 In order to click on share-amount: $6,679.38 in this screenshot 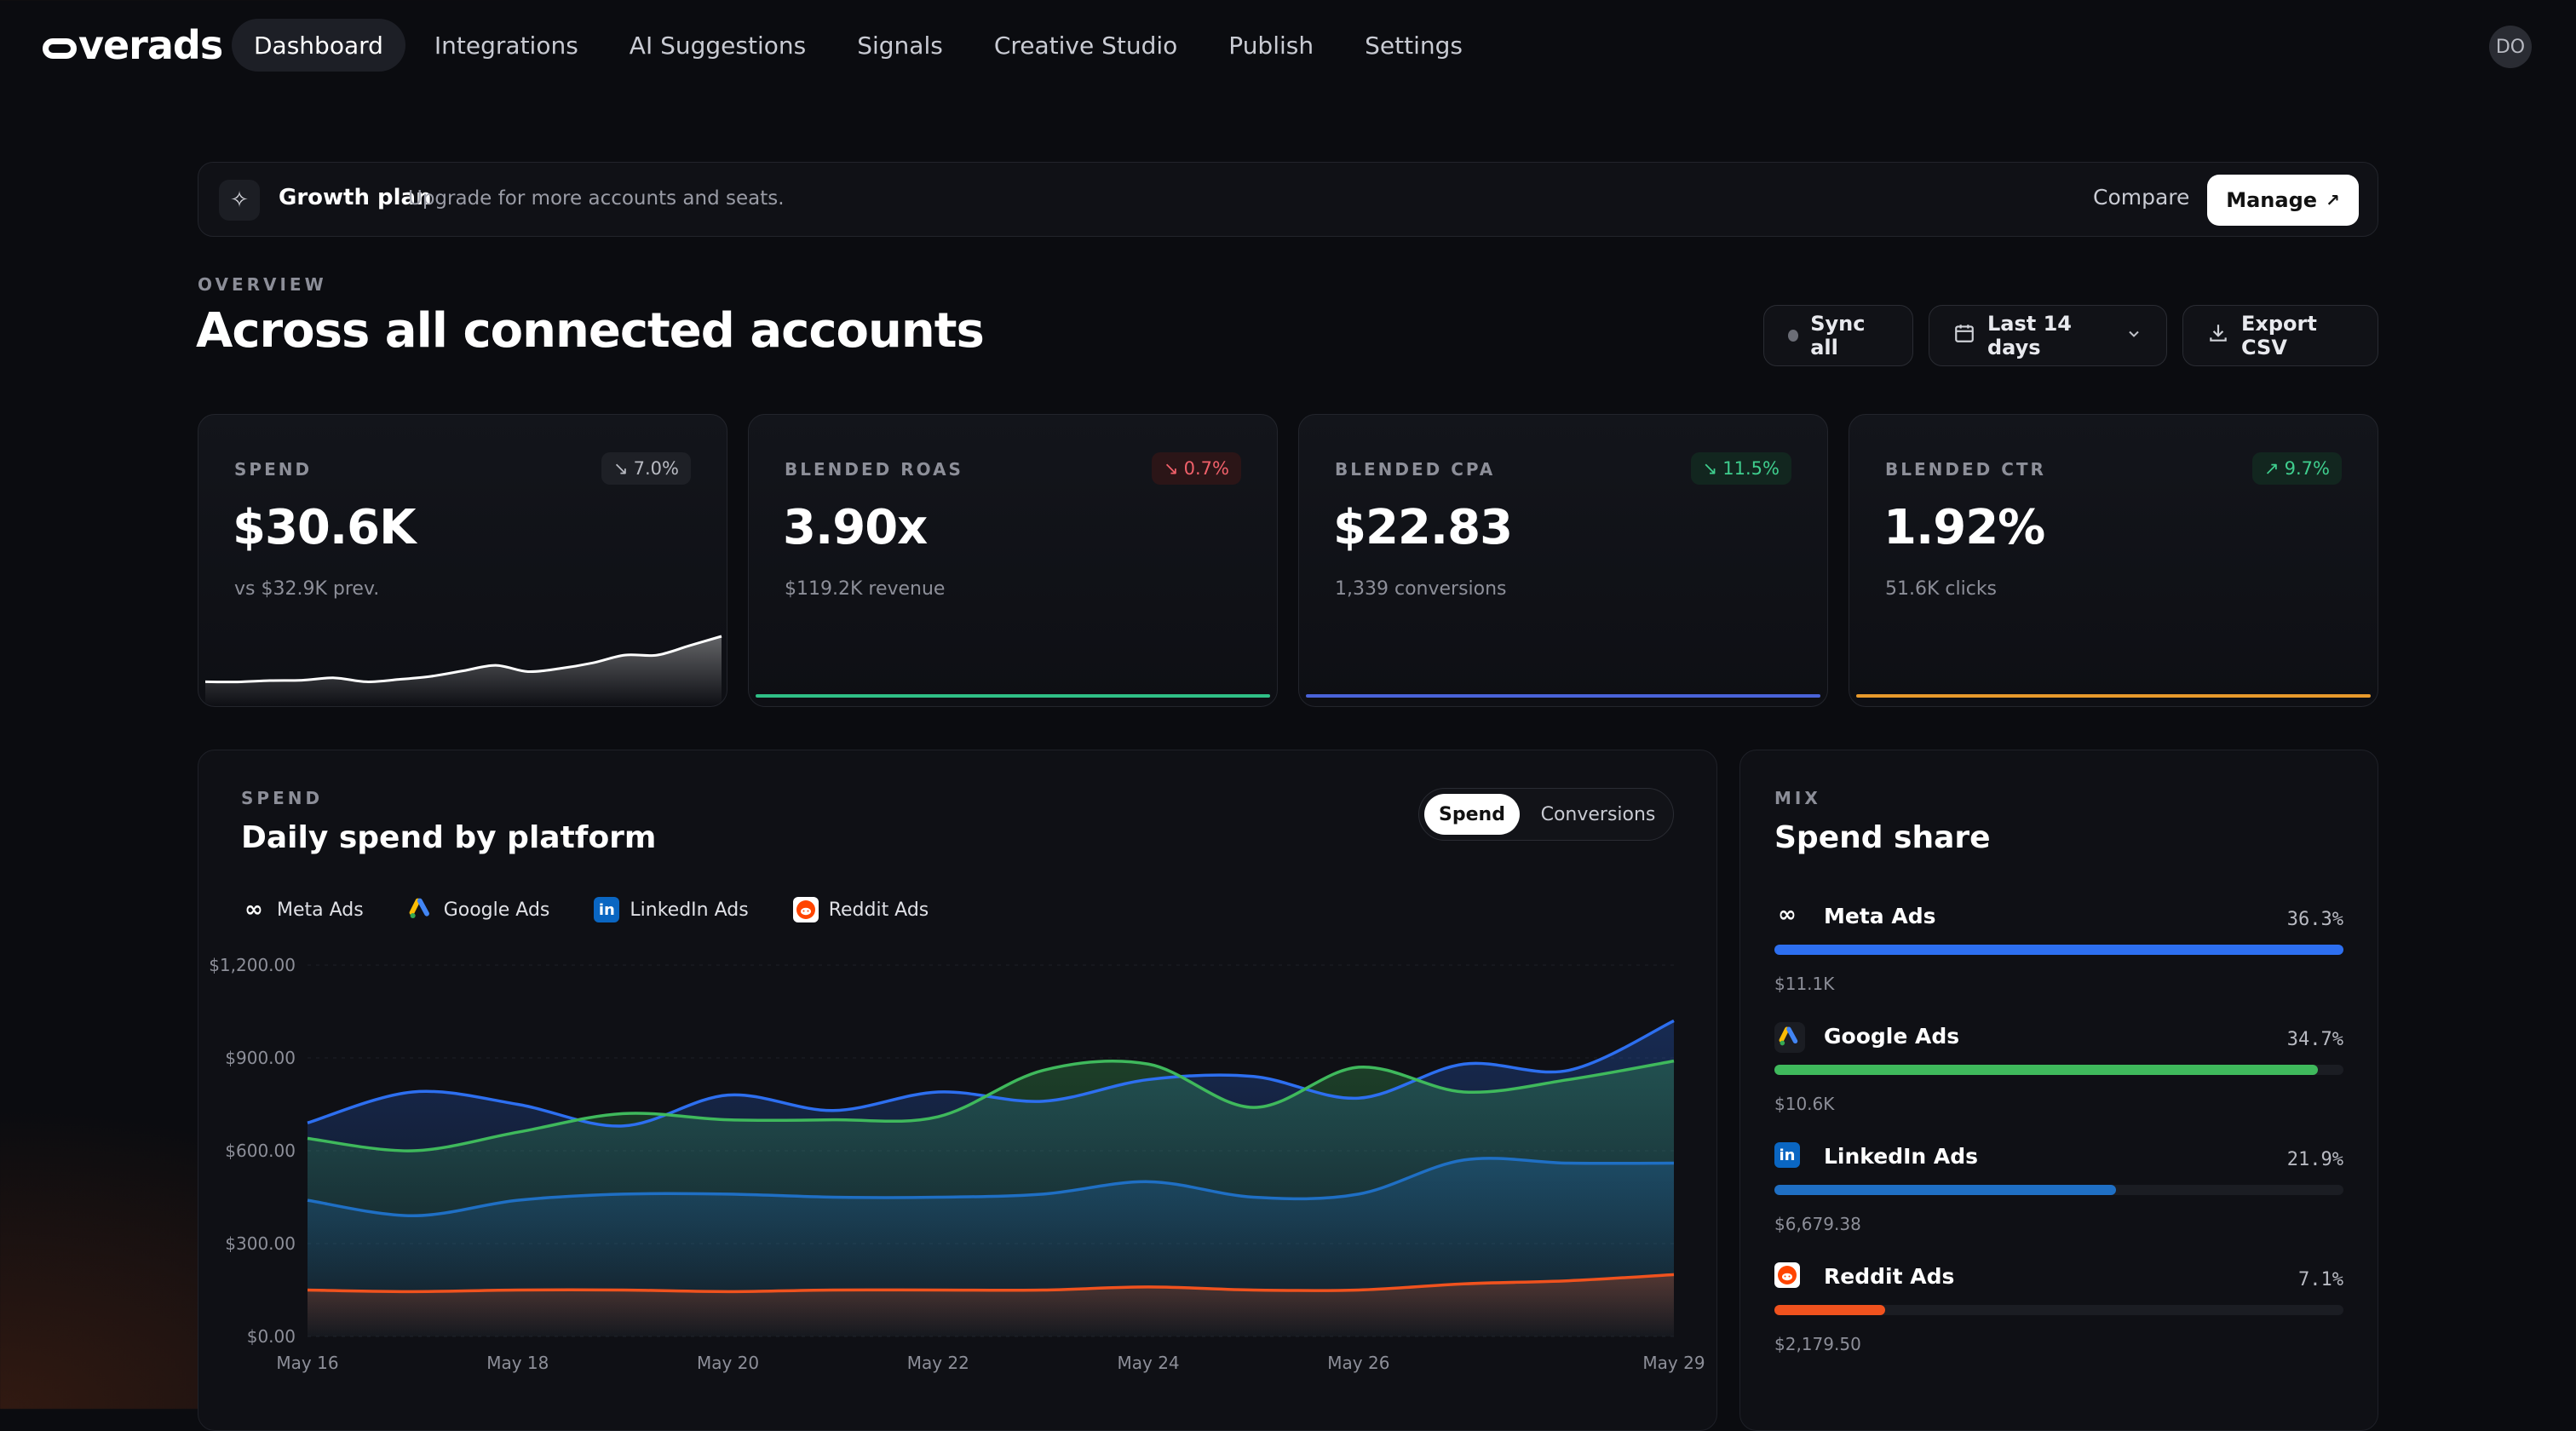, I will do `click(1818, 1224)`.